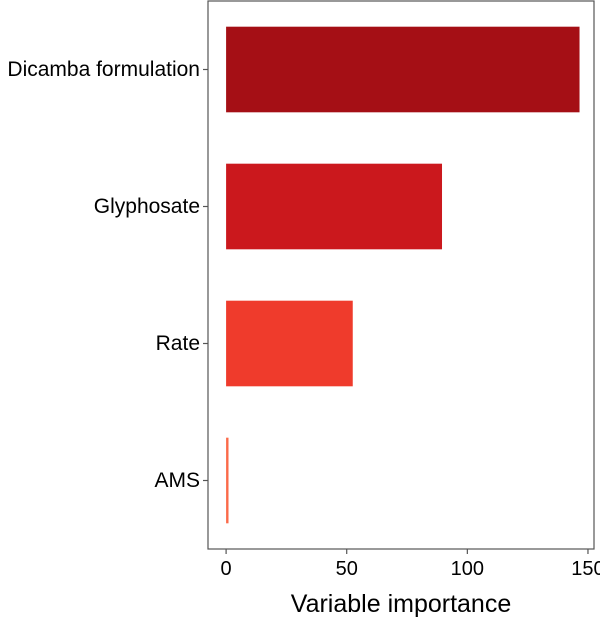 The width and height of the screenshot is (600, 623). What do you see at coordinates (226, 569) in the screenshot?
I see `x-tick-label-0: 0` at bounding box center [226, 569].